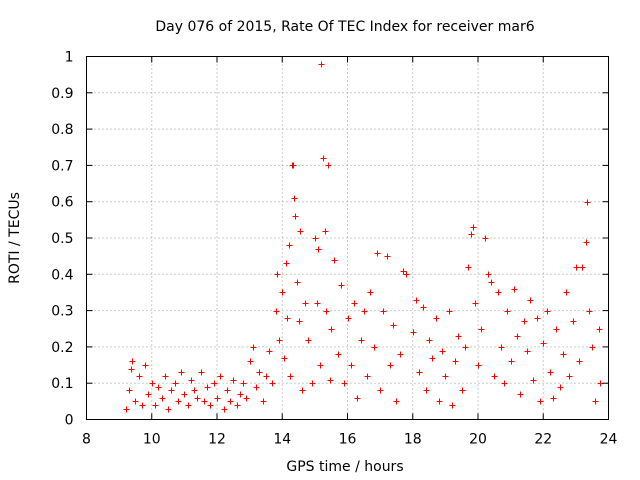 This screenshot has width=640, height=480. Describe the element at coordinates (62, 384) in the screenshot. I see `y-tick-label: 0.1` at that location.